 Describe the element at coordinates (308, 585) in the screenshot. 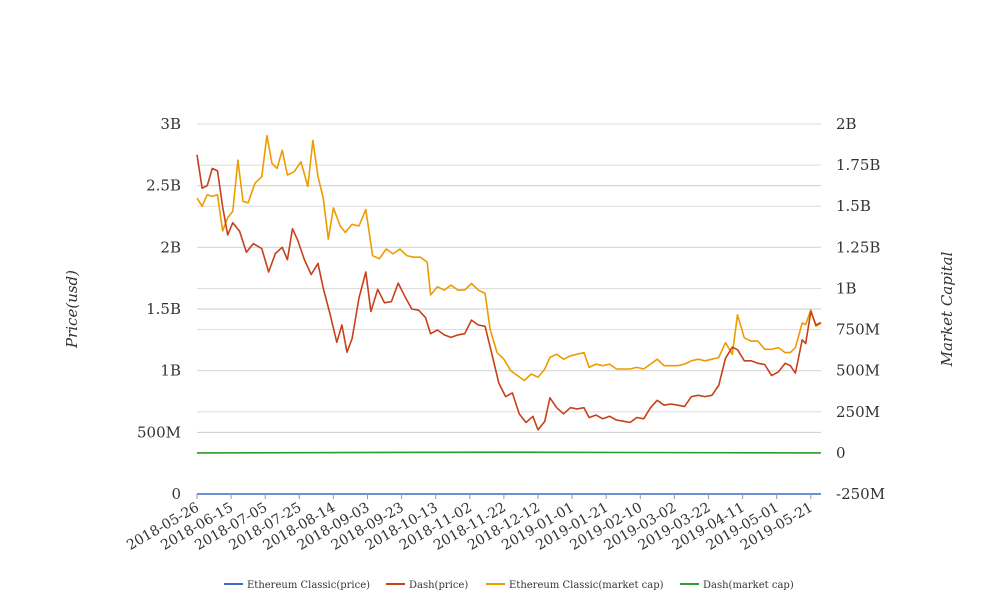

I see `legend-label: Ethereum Classic(price)` at that location.